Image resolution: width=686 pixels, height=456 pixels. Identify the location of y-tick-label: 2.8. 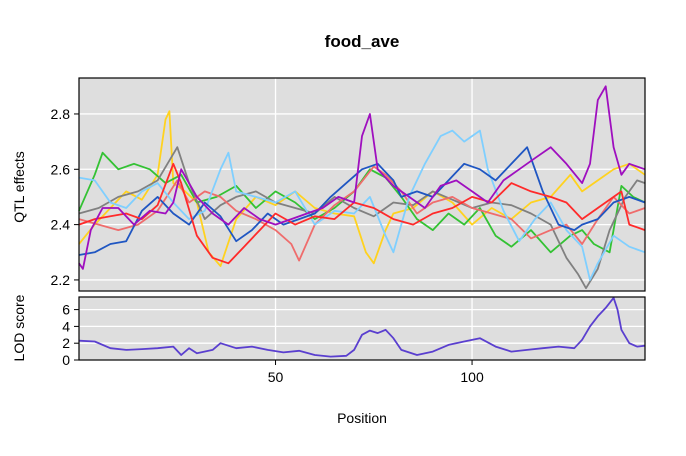
(61, 114).